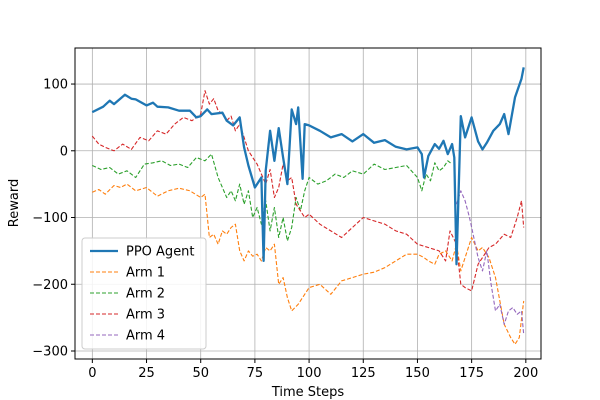 This screenshot has width=600, height=400. What do you see at coordinates (145, 336) in the screenshot?
I see `legend-label: Arm 4` at bounding box center [145, 336].